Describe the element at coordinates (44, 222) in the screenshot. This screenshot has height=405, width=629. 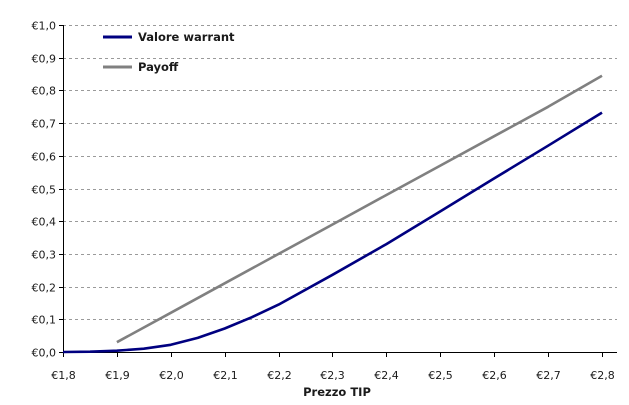
I see `y-tick-label: €0,4` at that location.